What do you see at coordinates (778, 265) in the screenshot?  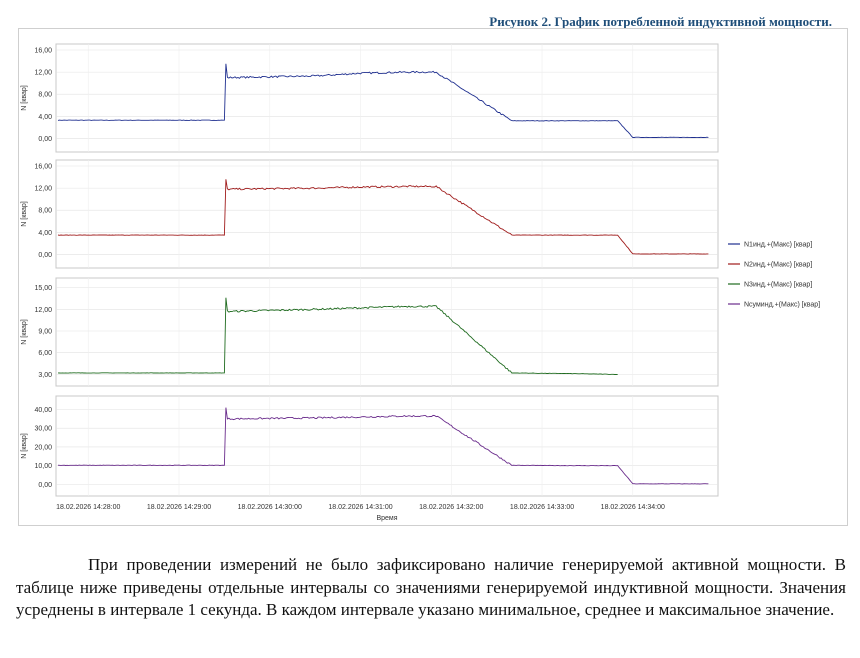 I see `legend-label: N2инд.+(Макс) [квар]` at bounding box center [778, 265].